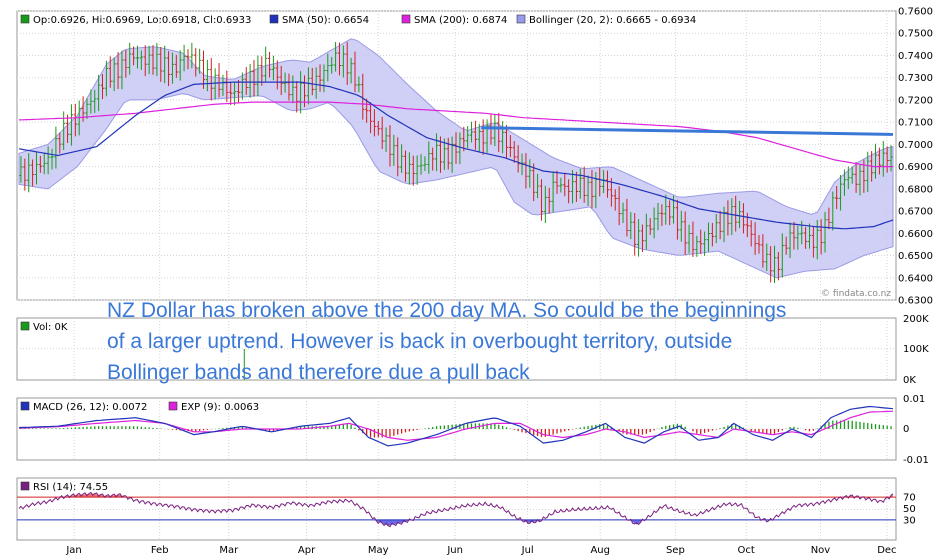  Describe the element at coordinates (325, 20) in the screenshot. I see `legend-label: SMA (50): 0.6654` at that location.